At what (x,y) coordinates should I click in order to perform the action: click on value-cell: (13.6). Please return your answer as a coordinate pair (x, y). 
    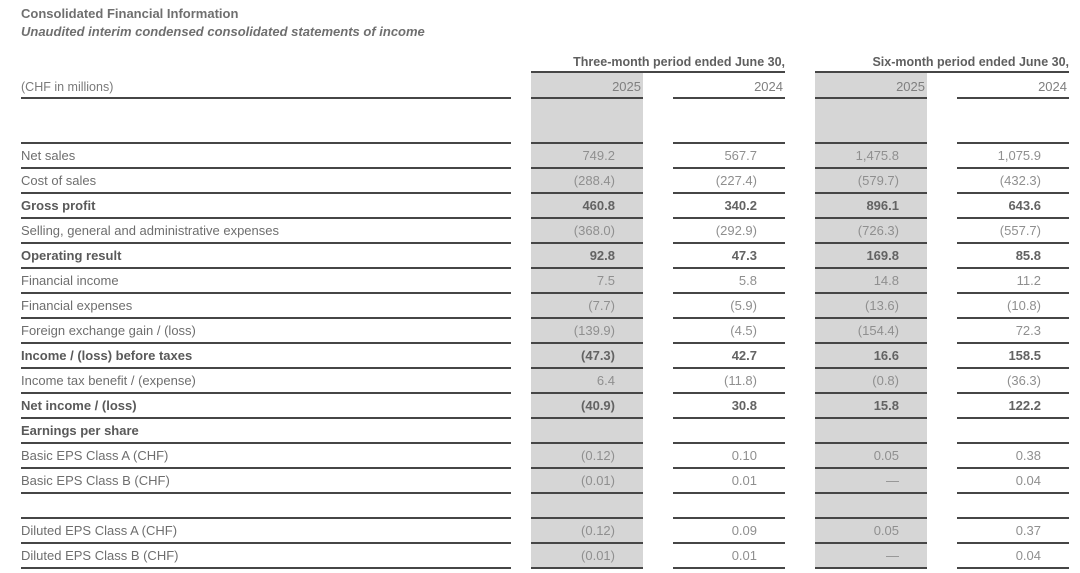
    Looking at the image, I should click on (871, 306).